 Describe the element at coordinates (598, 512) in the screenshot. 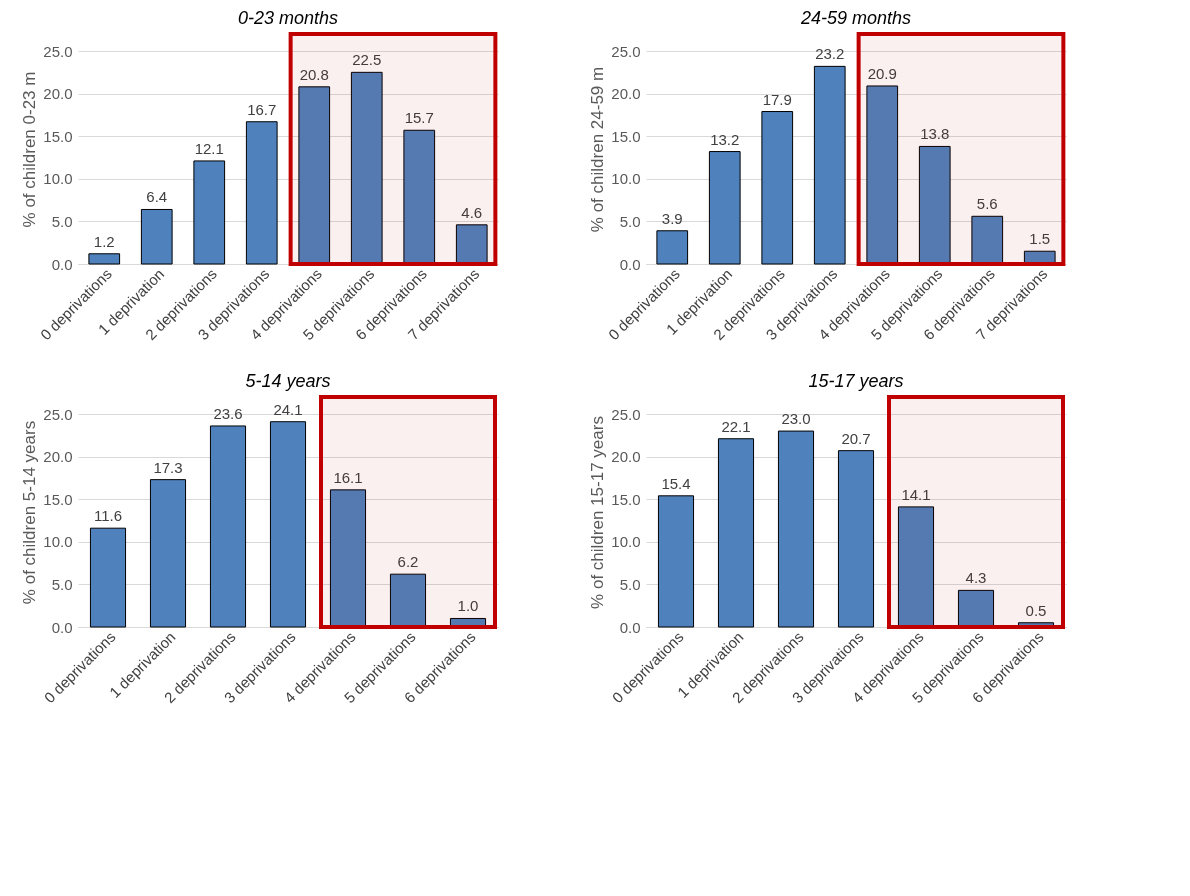

I see `y-axis-title: % of children 15-17 years` at that location.